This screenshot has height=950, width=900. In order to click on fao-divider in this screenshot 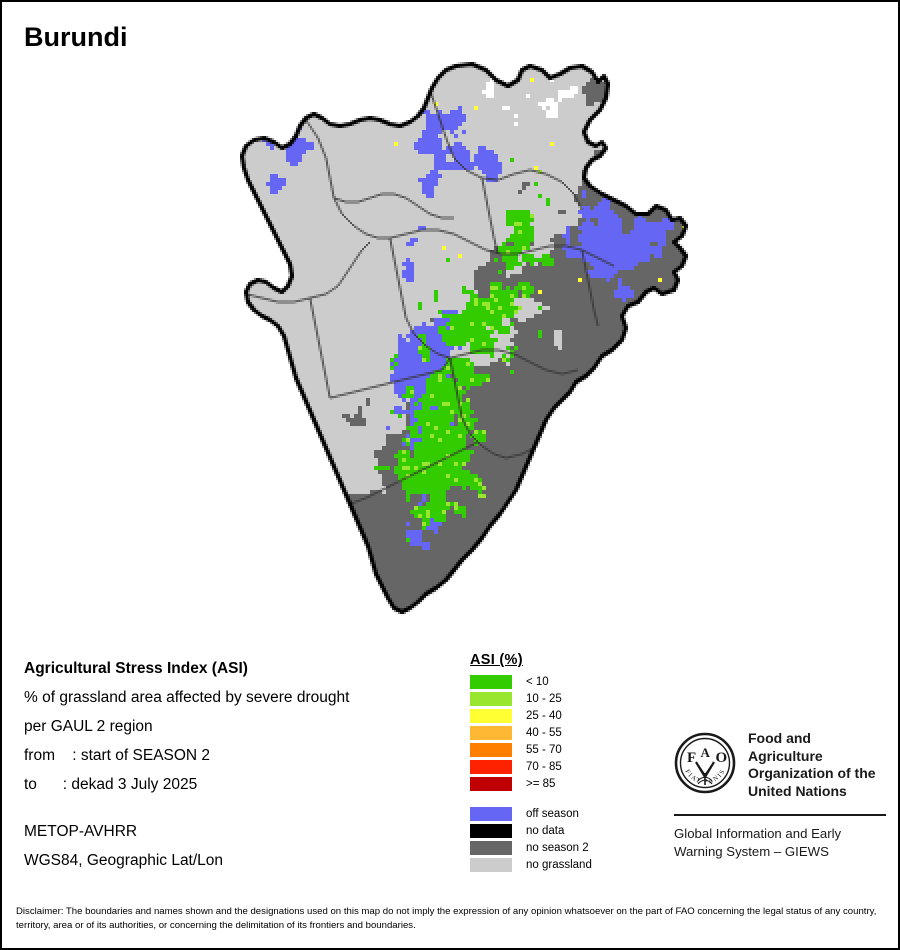, I will do `click(780, 815)`.